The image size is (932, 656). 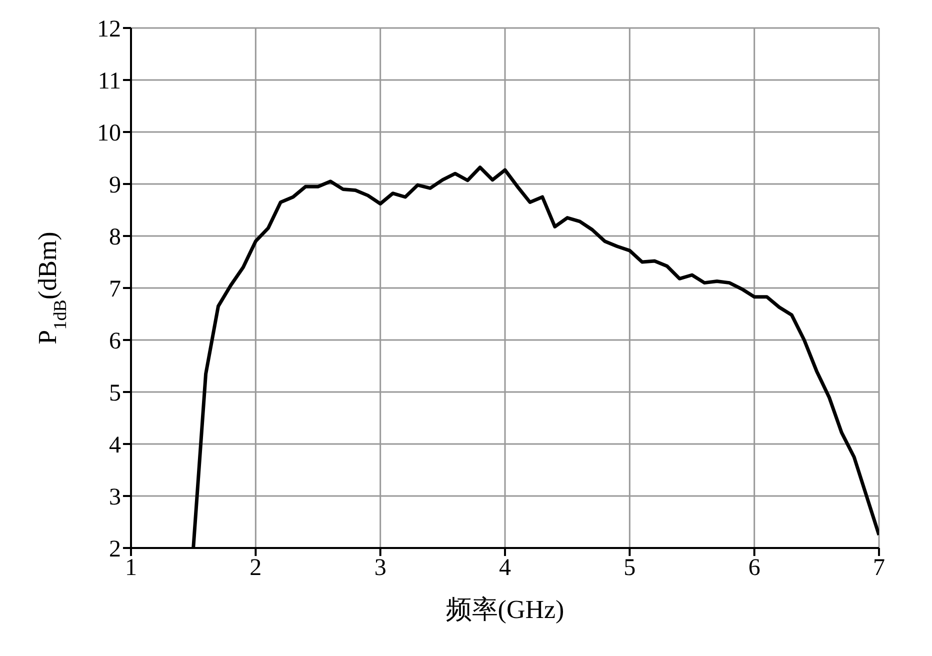 What do you see at coordinates (115, 393) in the screenshot?
I see `y-tick-label: 5` at bounding box center [115, 393].